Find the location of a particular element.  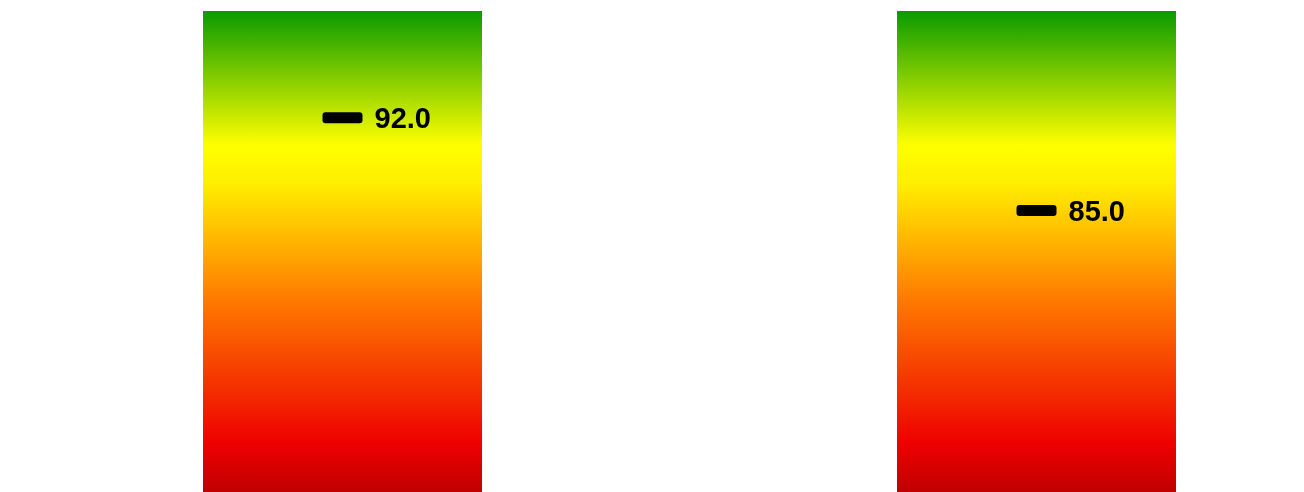

data-label: 92.0 is located at coordinates (402, 117).